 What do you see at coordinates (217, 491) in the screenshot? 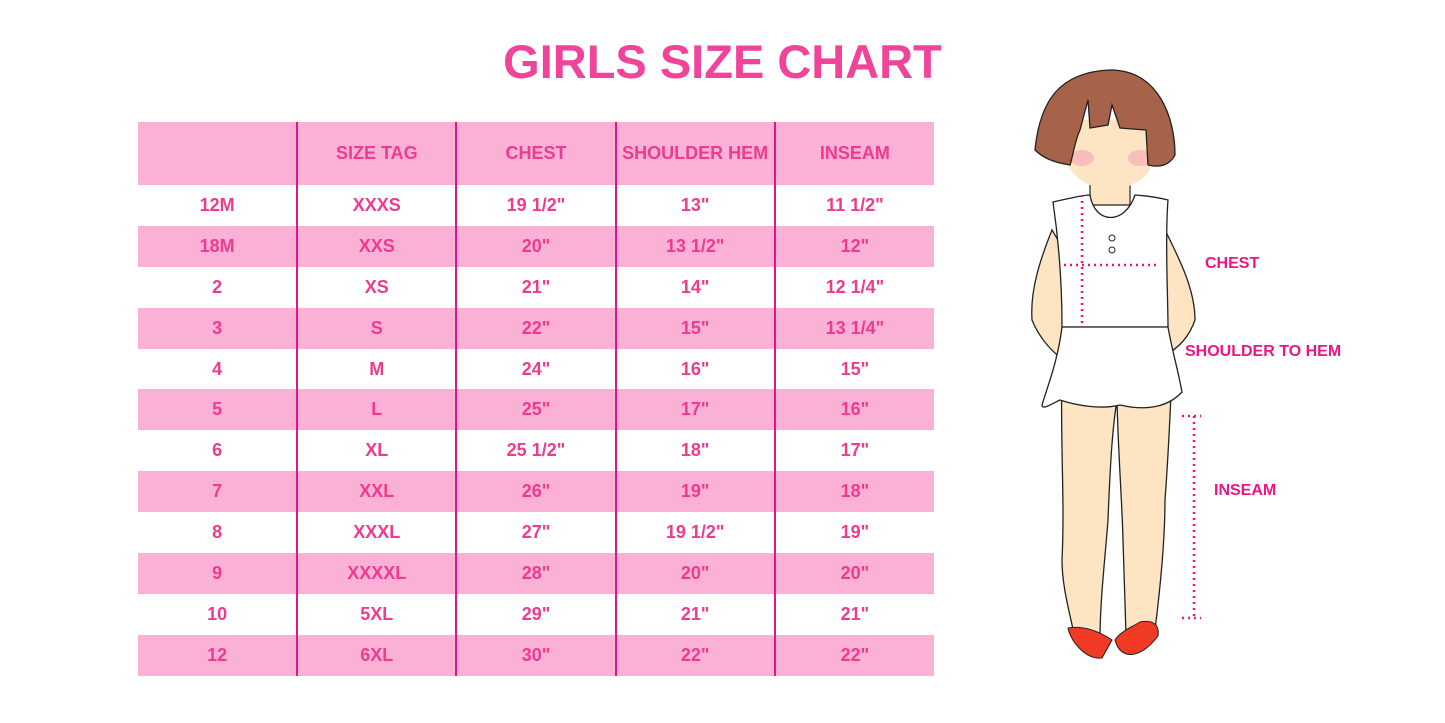
I see `table-cell: 7` at bounding box center [217, 491].